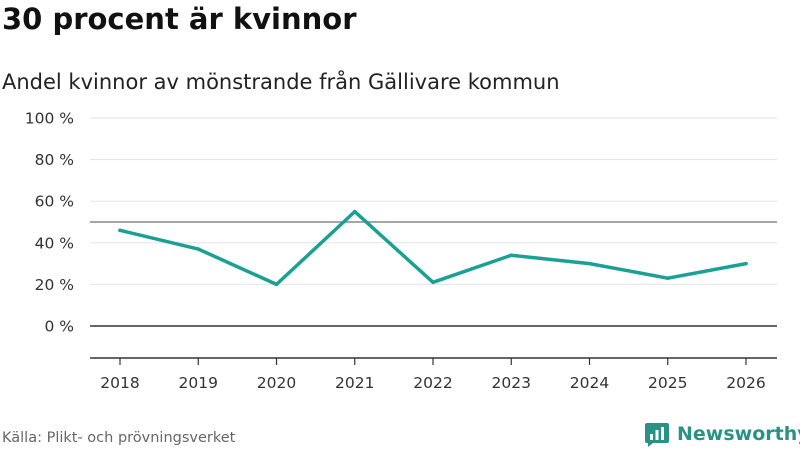  What do you see at coordinates (667, 383) in the screenshot?
I see `x-tick-label: 2025` at bounding box center [667, 383].